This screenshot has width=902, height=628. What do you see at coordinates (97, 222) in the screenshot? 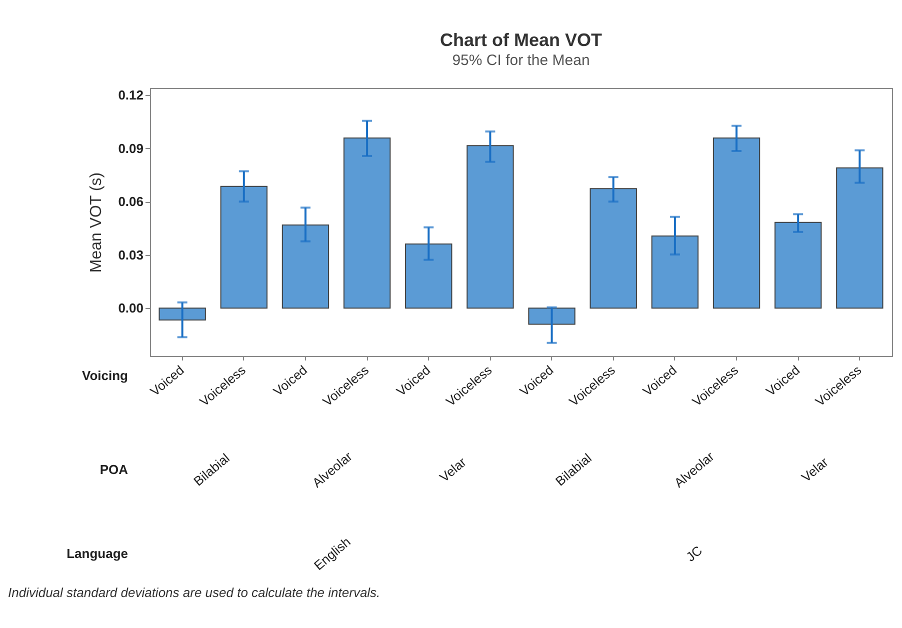
I see `y-axis-title: Mean VOT (s)` at bounding box center [97, 222].